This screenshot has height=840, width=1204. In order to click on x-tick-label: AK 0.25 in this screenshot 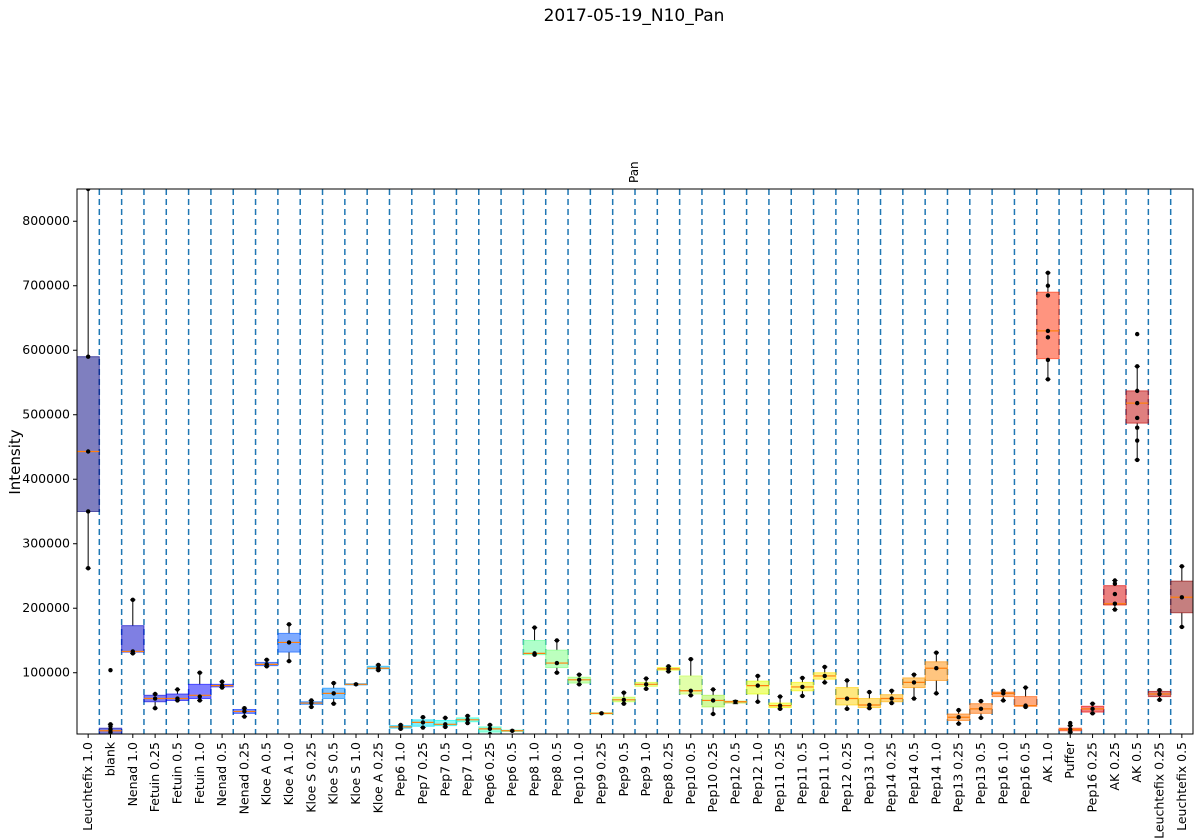, I will do `click(1114, 766)`.